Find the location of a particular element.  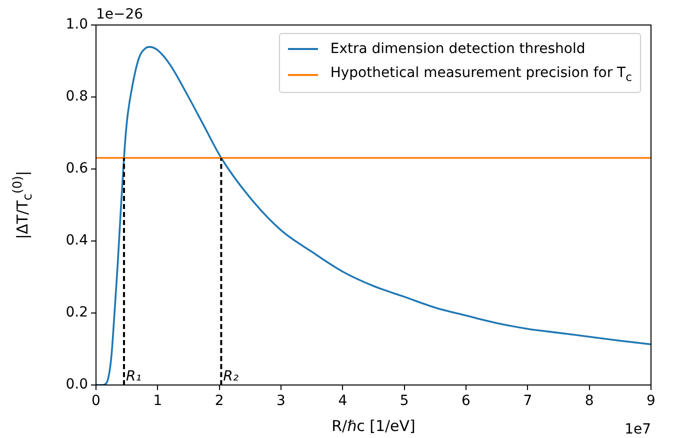

y-tick-label: 0.8 is located at coordinates (77, 96).